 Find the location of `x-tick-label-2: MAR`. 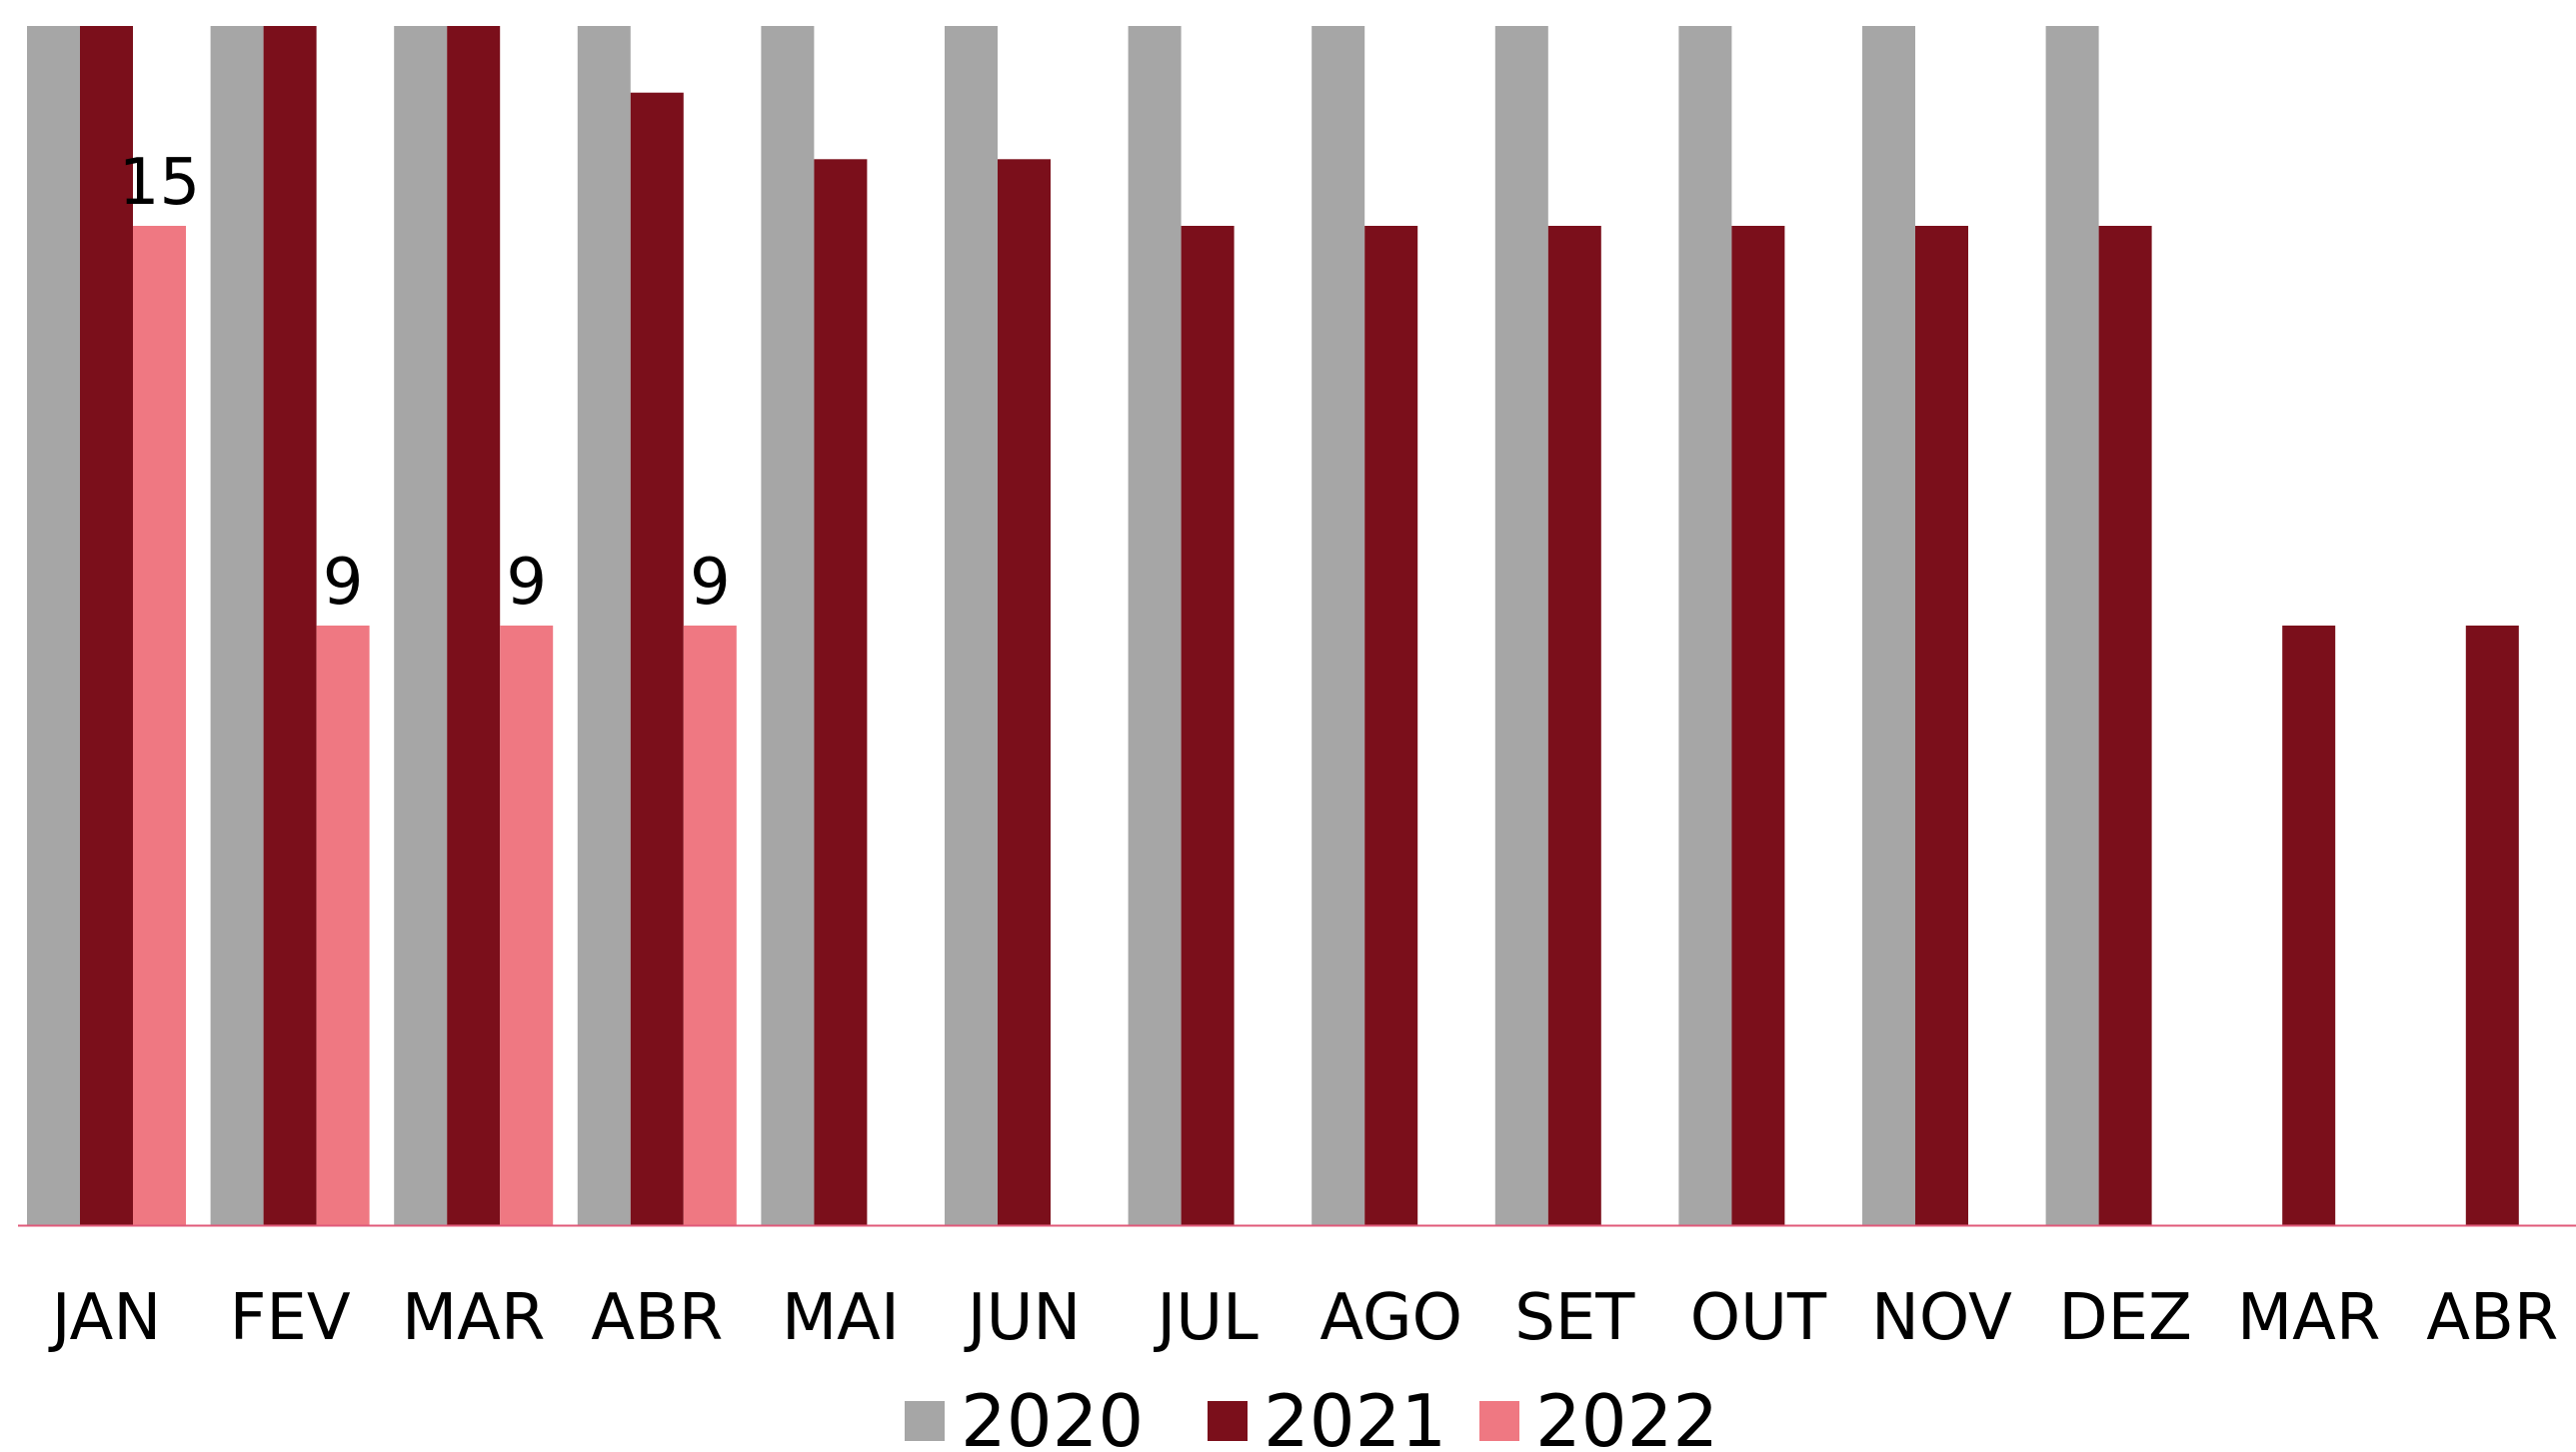

x-tick-label-2: MAR is located at coordinates (473, 1318).